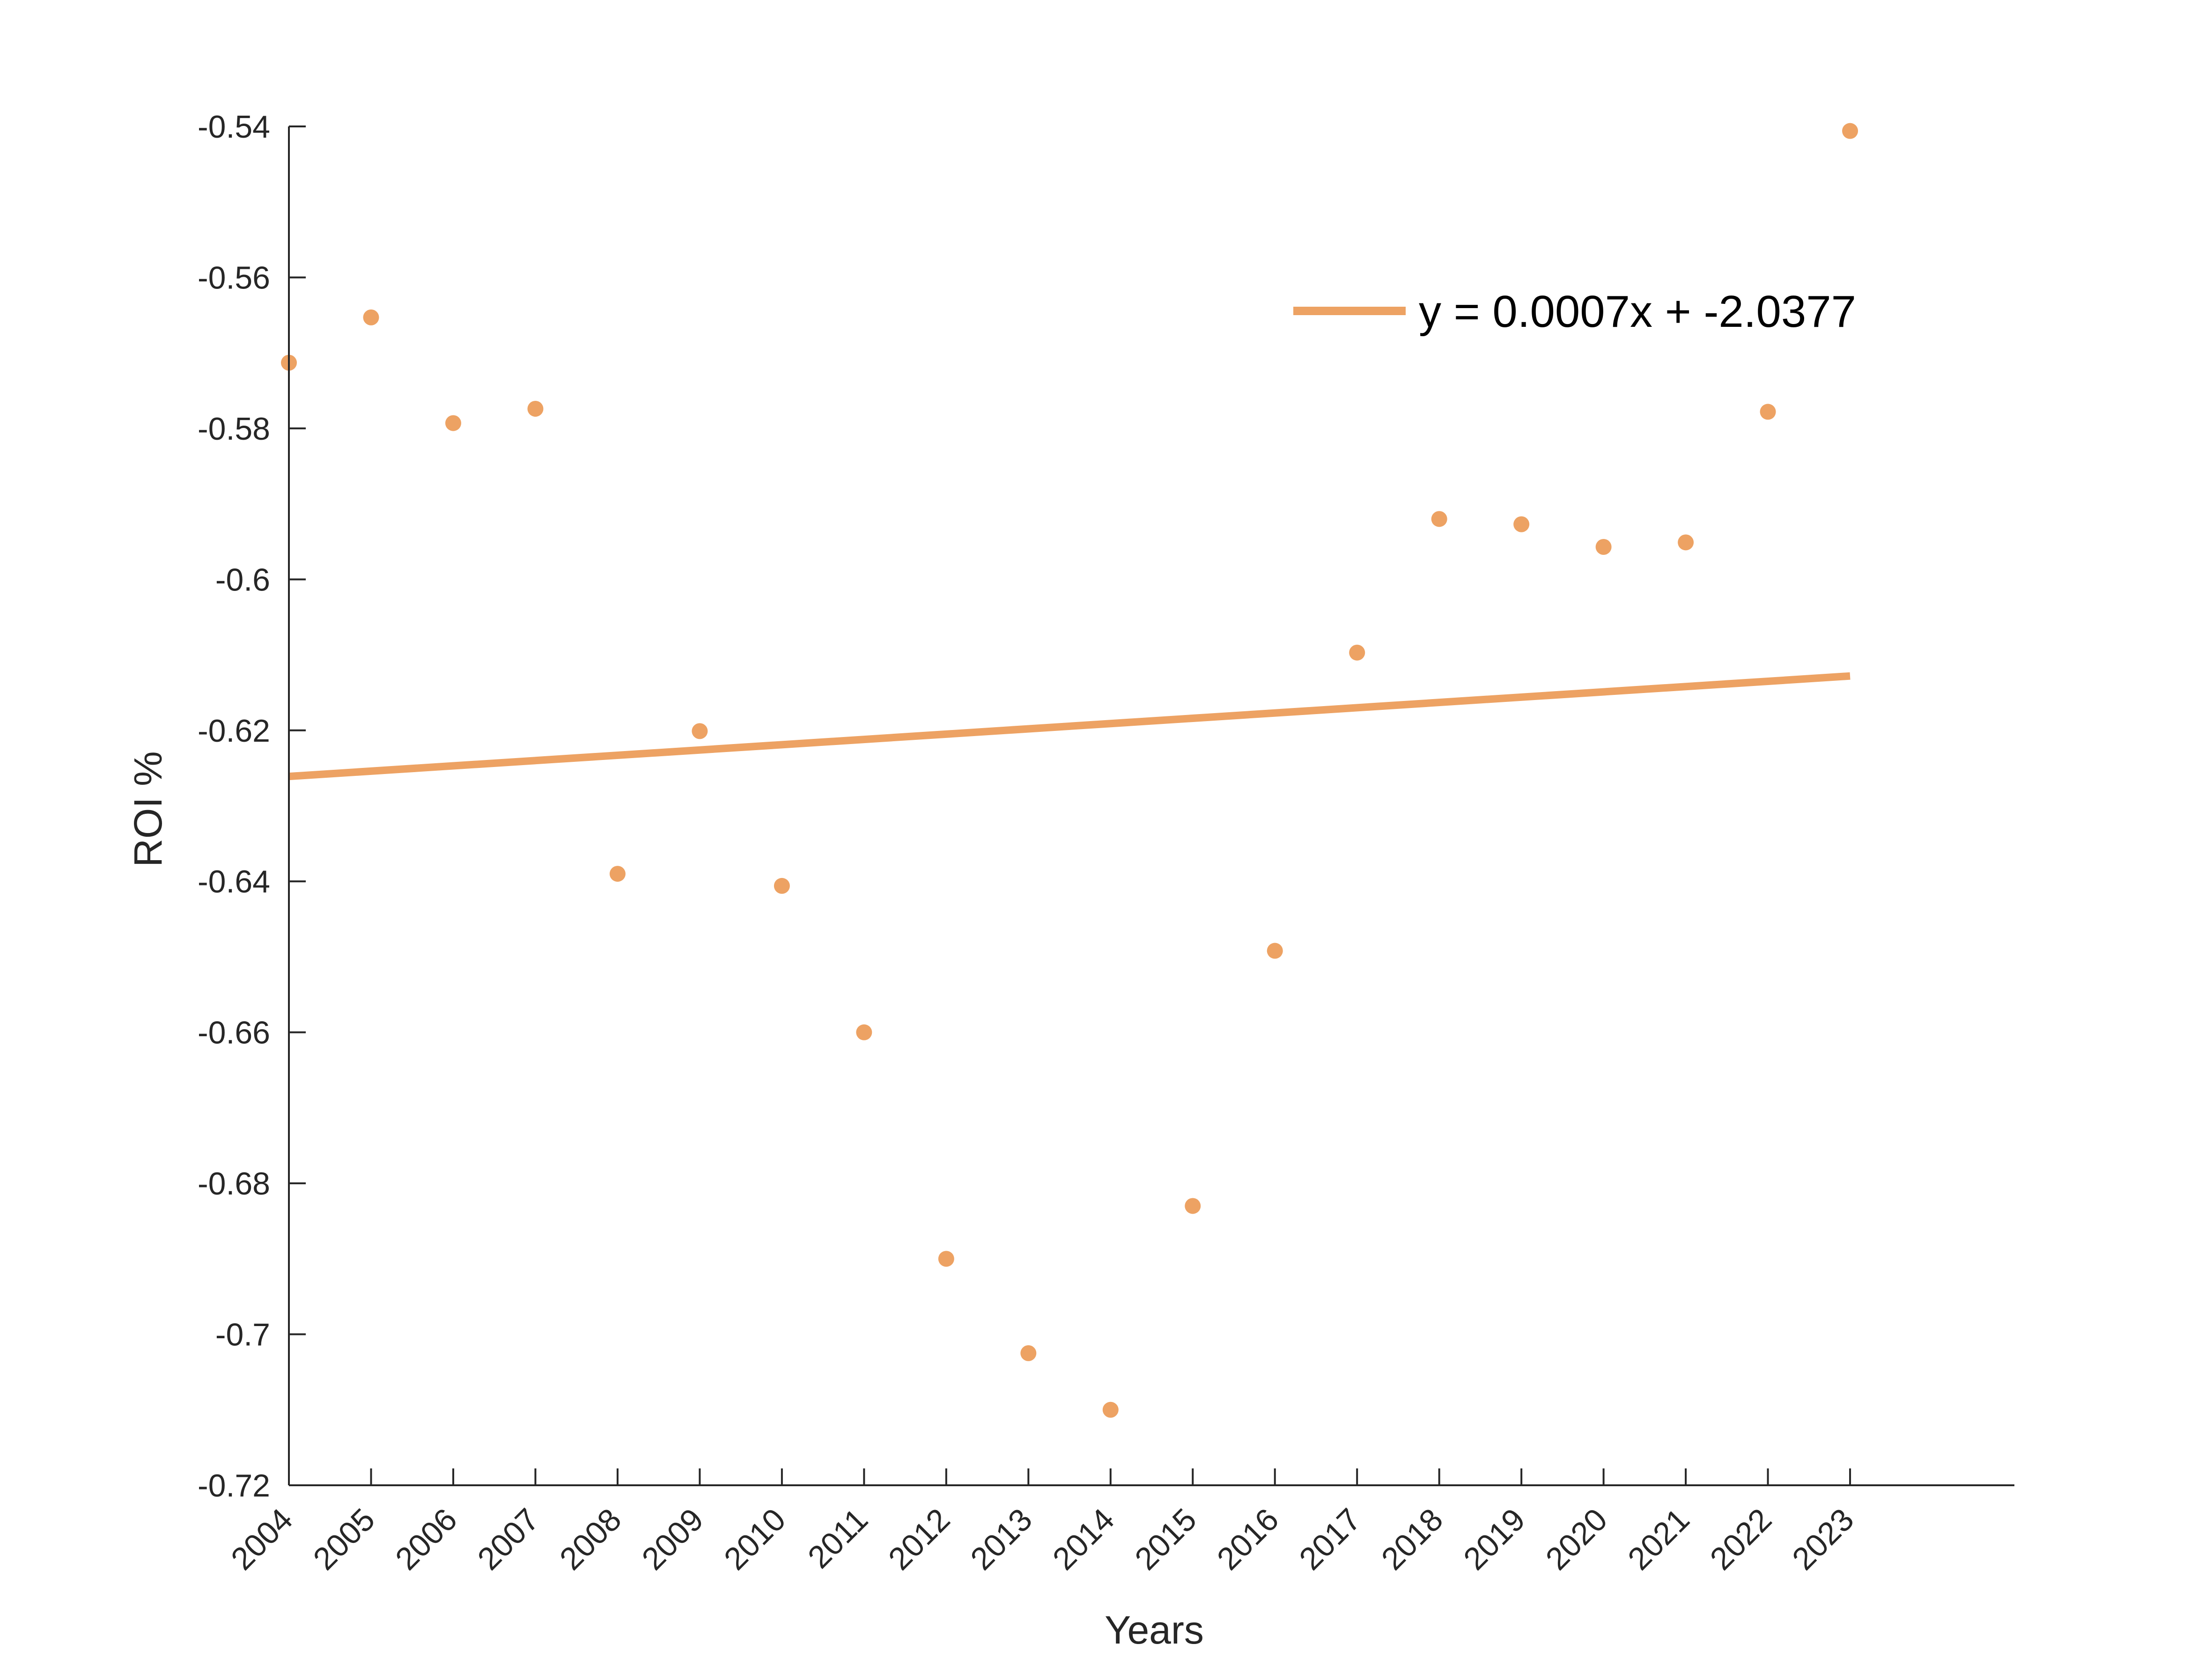 The image size is (2212, 1659). I want to click on y-tick-label: -0.6, so click(243, 579).